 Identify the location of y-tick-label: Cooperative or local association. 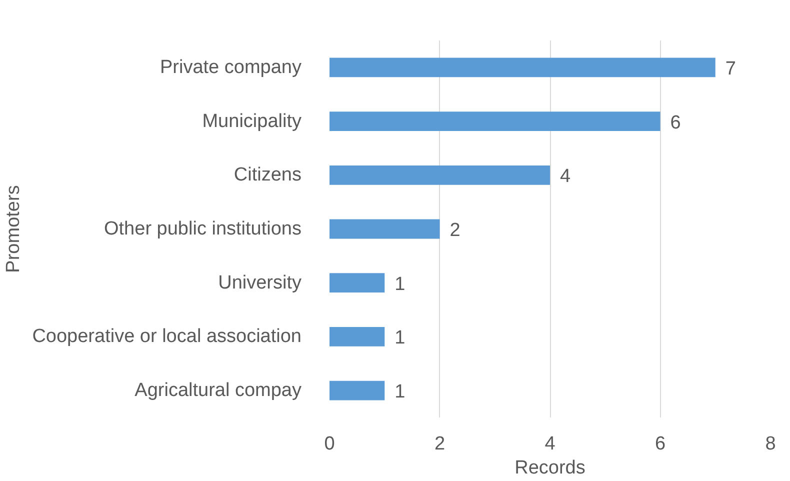
(167, 337).